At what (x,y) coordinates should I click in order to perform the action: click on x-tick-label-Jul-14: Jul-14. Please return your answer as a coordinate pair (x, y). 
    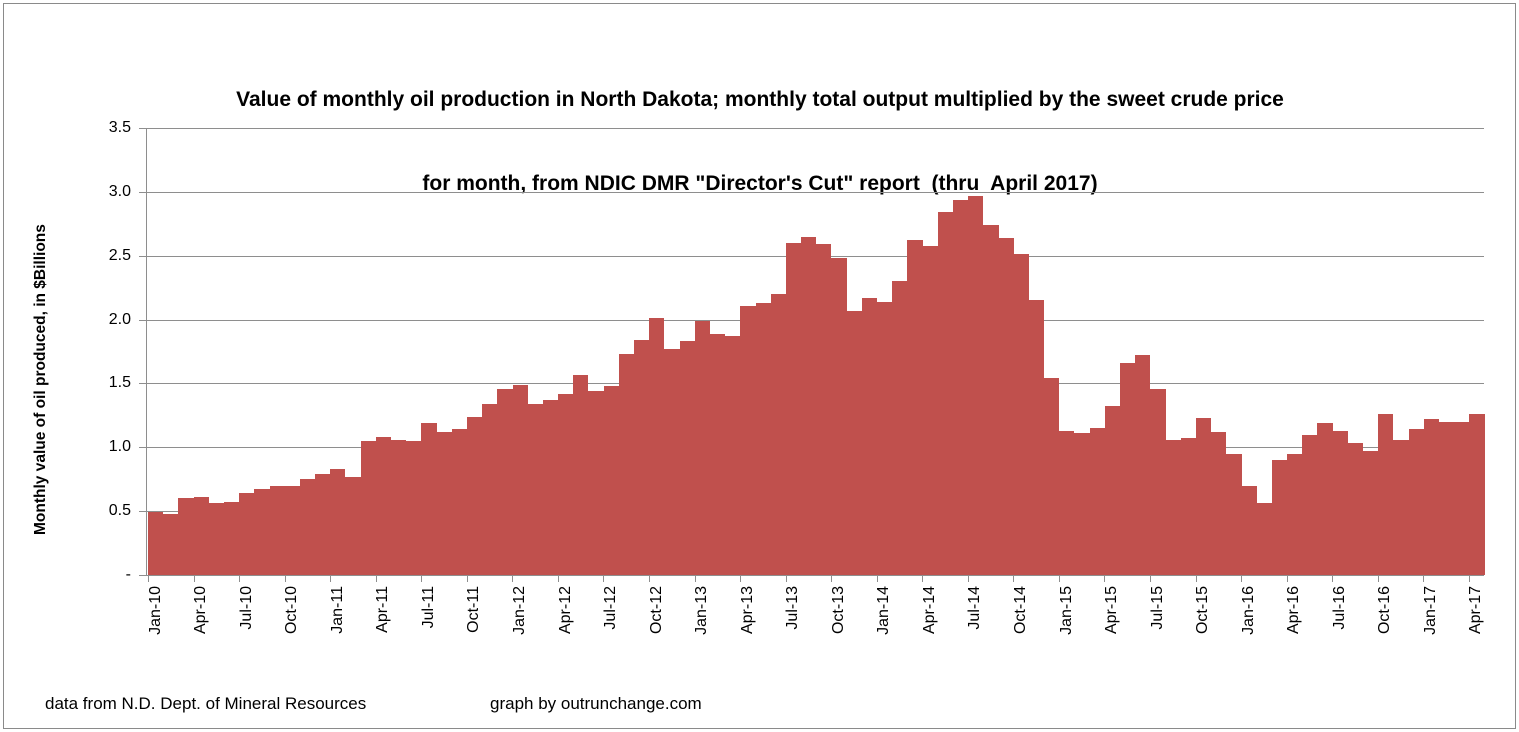
    Looking at the image, I should click on (975, 608).